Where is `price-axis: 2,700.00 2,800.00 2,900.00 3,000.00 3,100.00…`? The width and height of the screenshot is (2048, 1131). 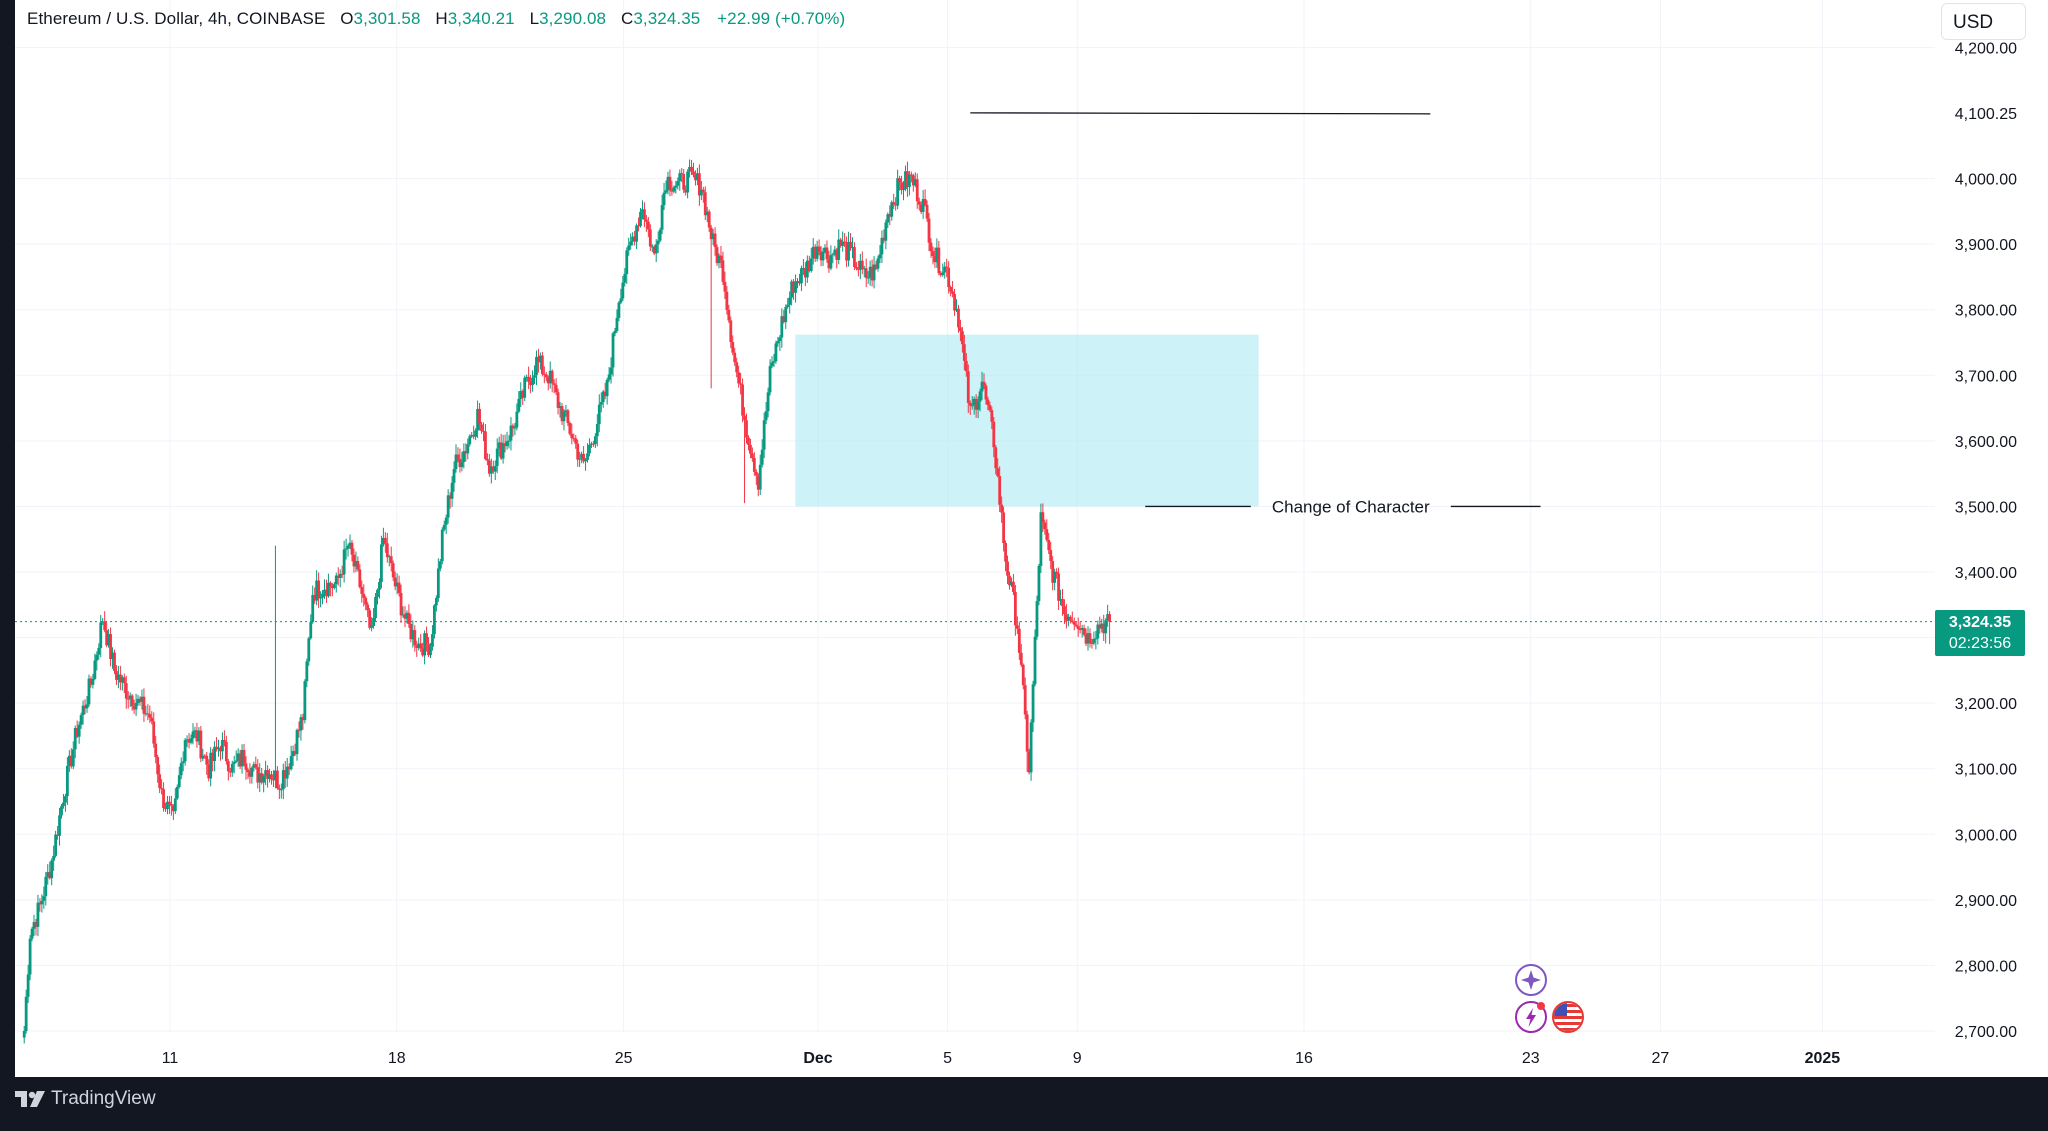
price-axis: 2,700.00 2,800.00 2,900.00 3,000.00 3,100.00… is located at coordinates (1986, 540).